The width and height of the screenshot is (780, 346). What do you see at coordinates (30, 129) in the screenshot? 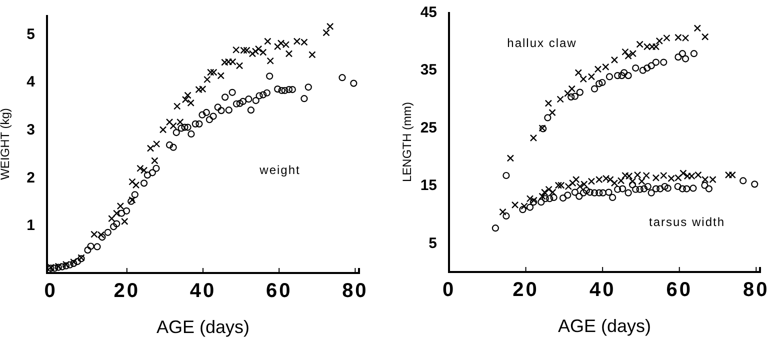
I see `y-tick-label: 3` at bounding box center [30, 129].